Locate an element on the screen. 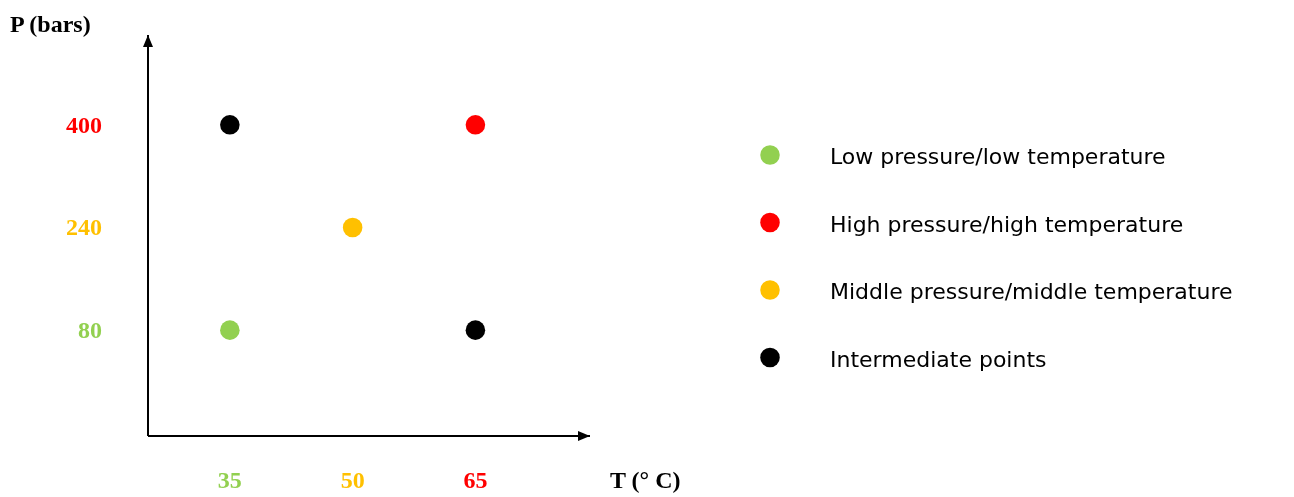 The height and width of the screenshot is (497, 1294). legend-label: High pressure/high temperature is located at coordinates (1007, 224).